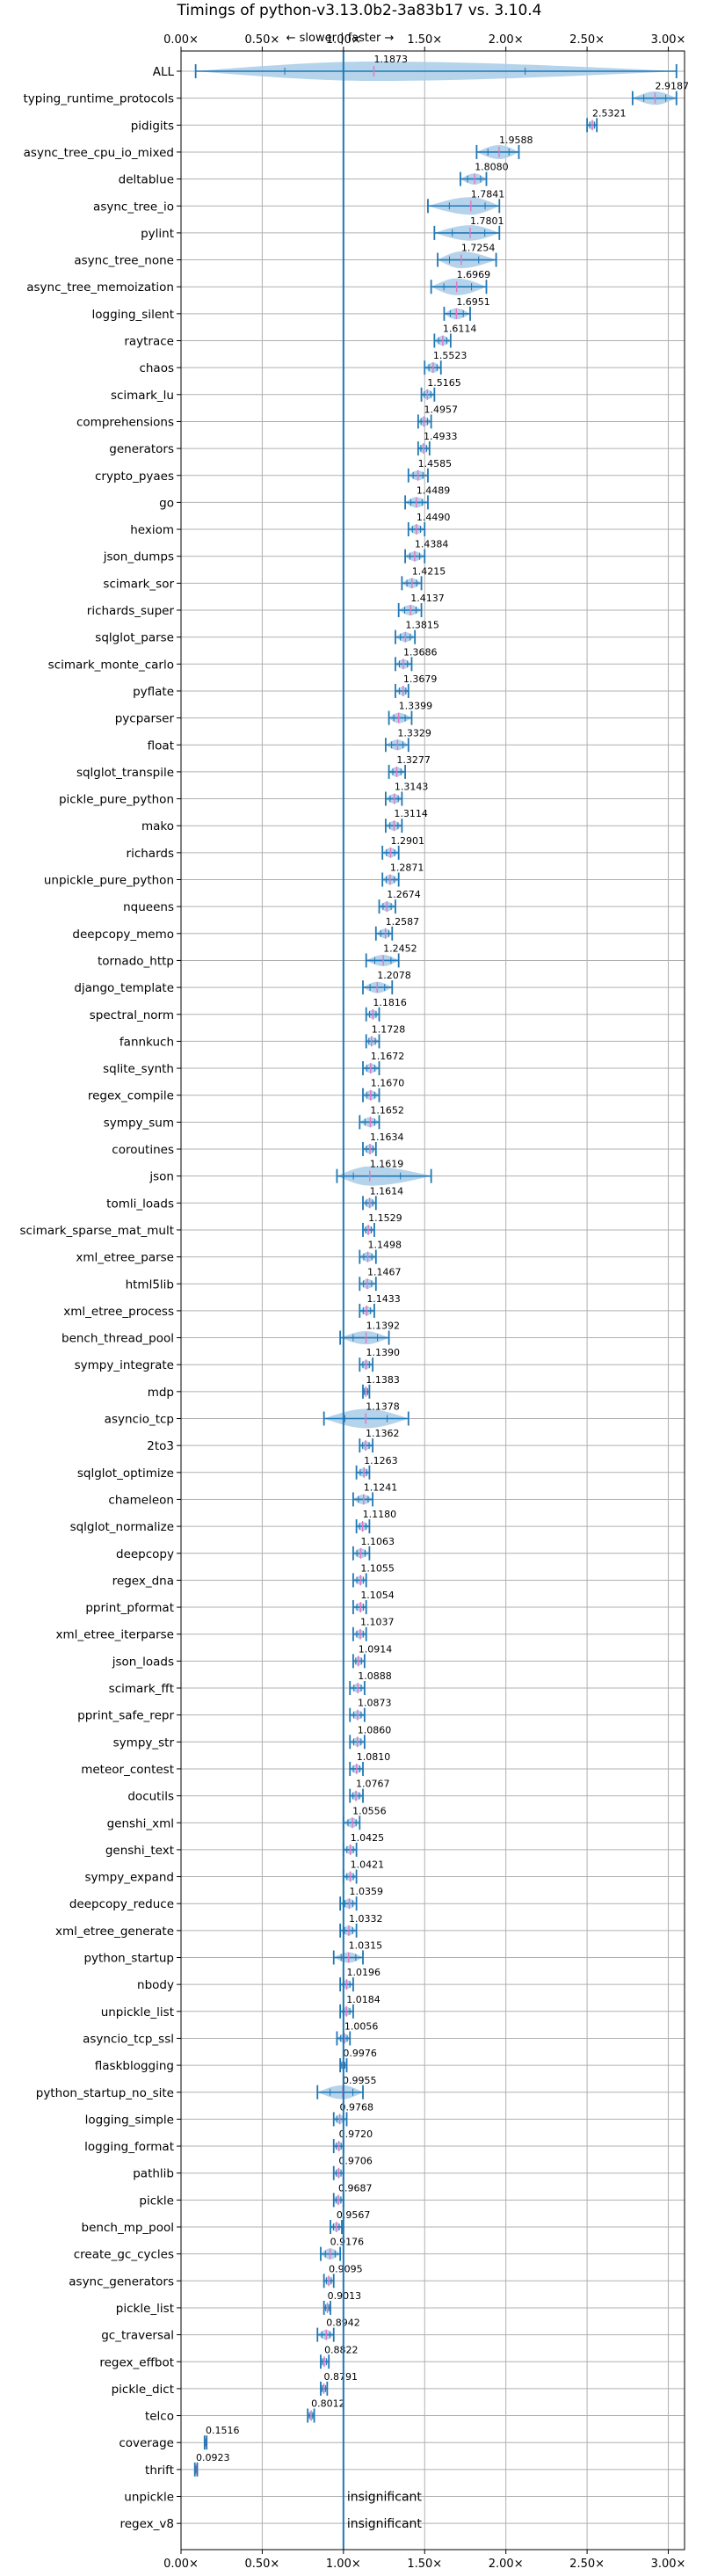 This screenshot has width=703, height=2576. I want to click on value-label: 2.9187, so click(672, 86).